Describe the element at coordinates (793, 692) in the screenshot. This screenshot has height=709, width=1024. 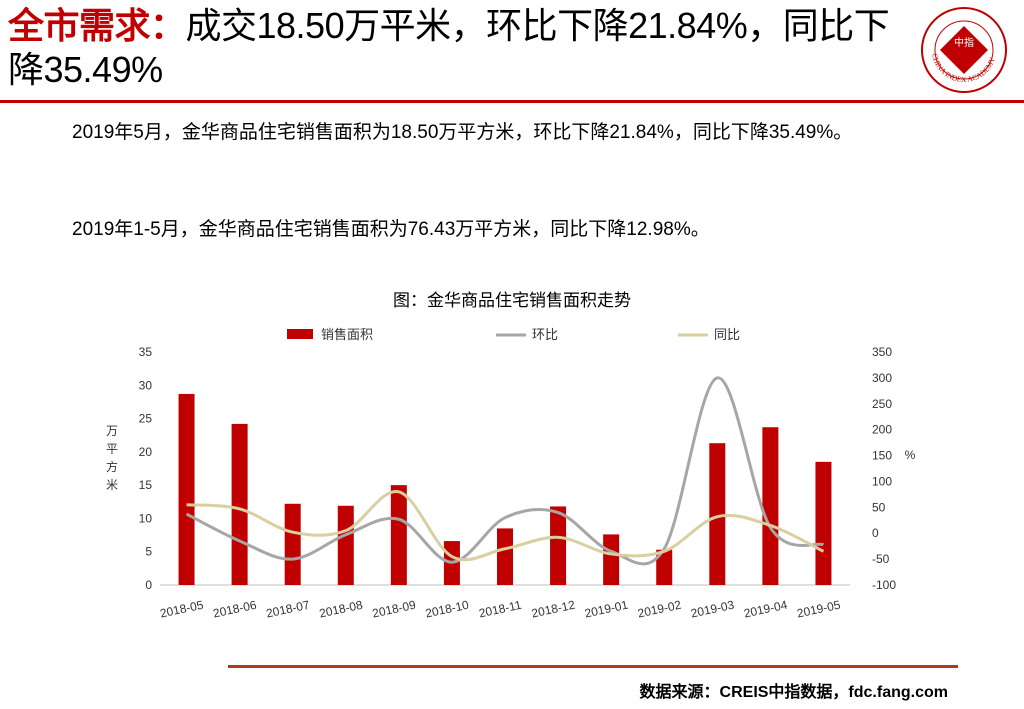
I see `data-source: 数据来源：CREIS中指数据，fdc.fang.com` at that location.